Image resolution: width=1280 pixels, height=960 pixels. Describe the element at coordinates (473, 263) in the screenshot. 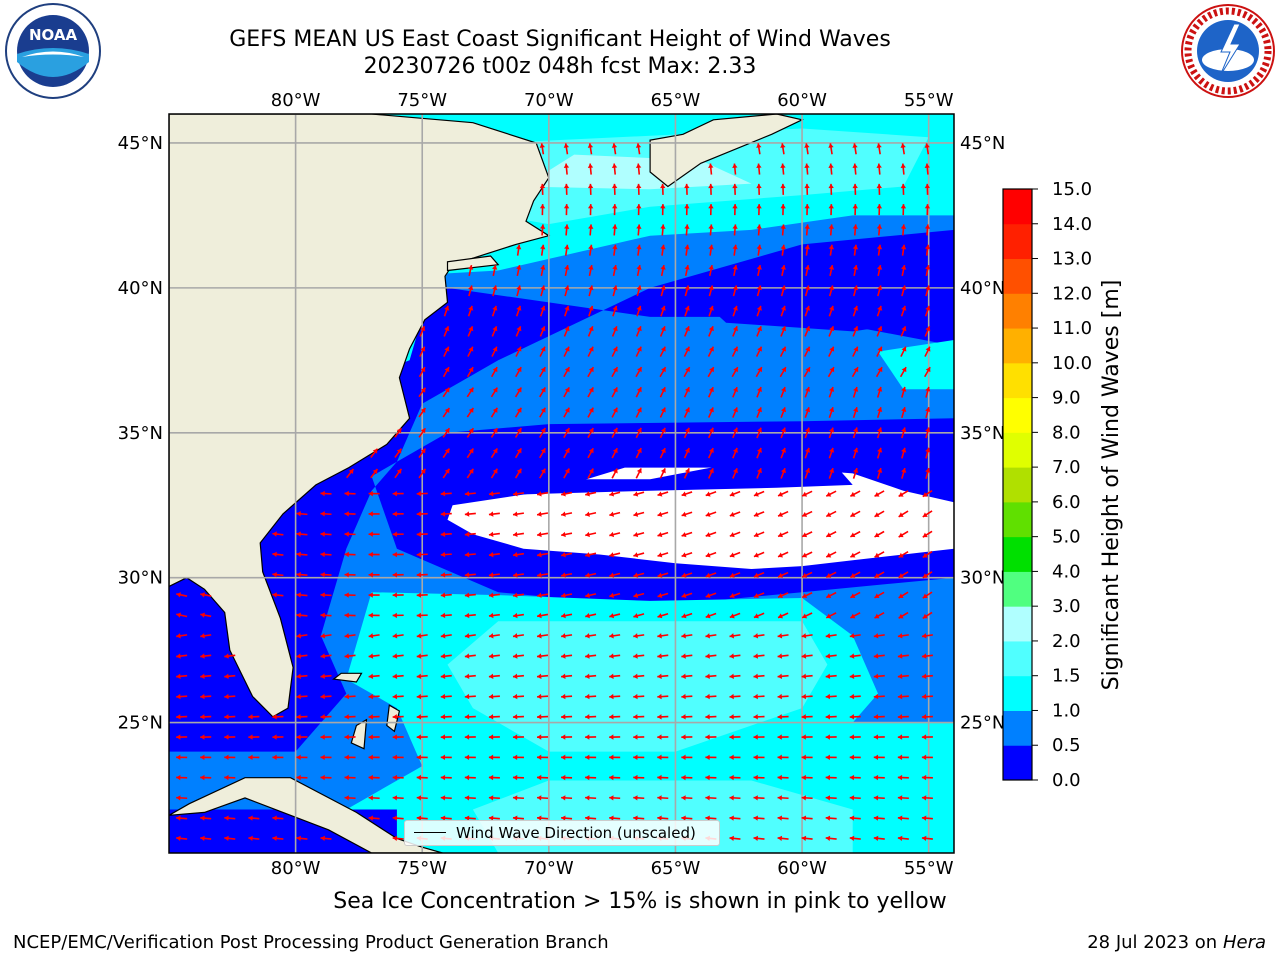

I see `land-polygon` at that location.